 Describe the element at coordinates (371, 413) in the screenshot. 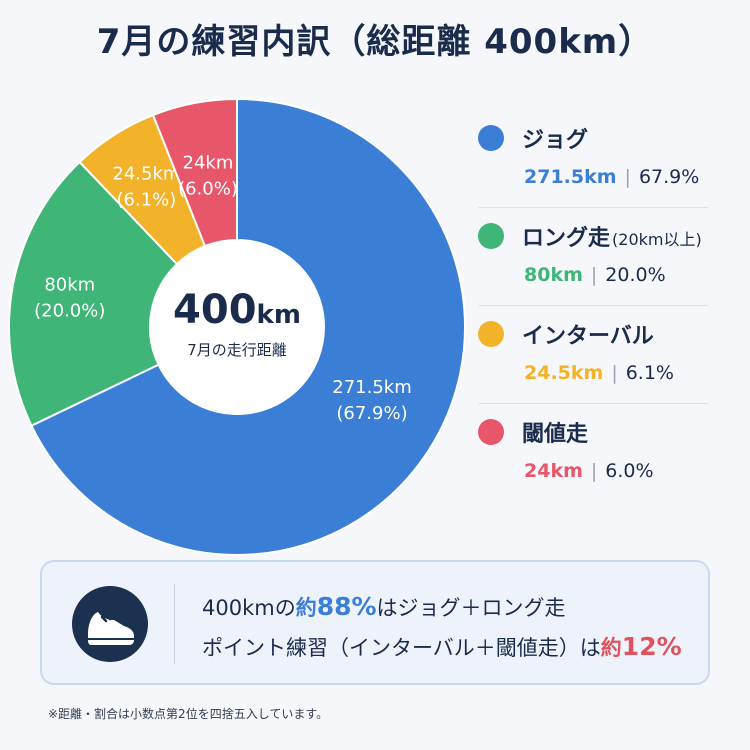

I see `slice-percent-label-jog: (67.9%)` at that location.